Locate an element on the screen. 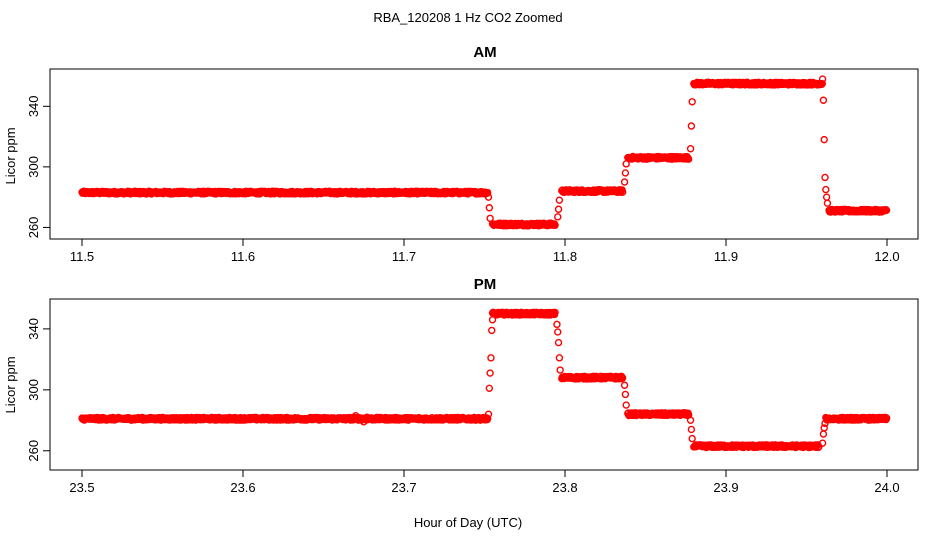 This screenshot has width=936, height=540. x-tick-label: 11.8 is located at coordinates (565, 256).